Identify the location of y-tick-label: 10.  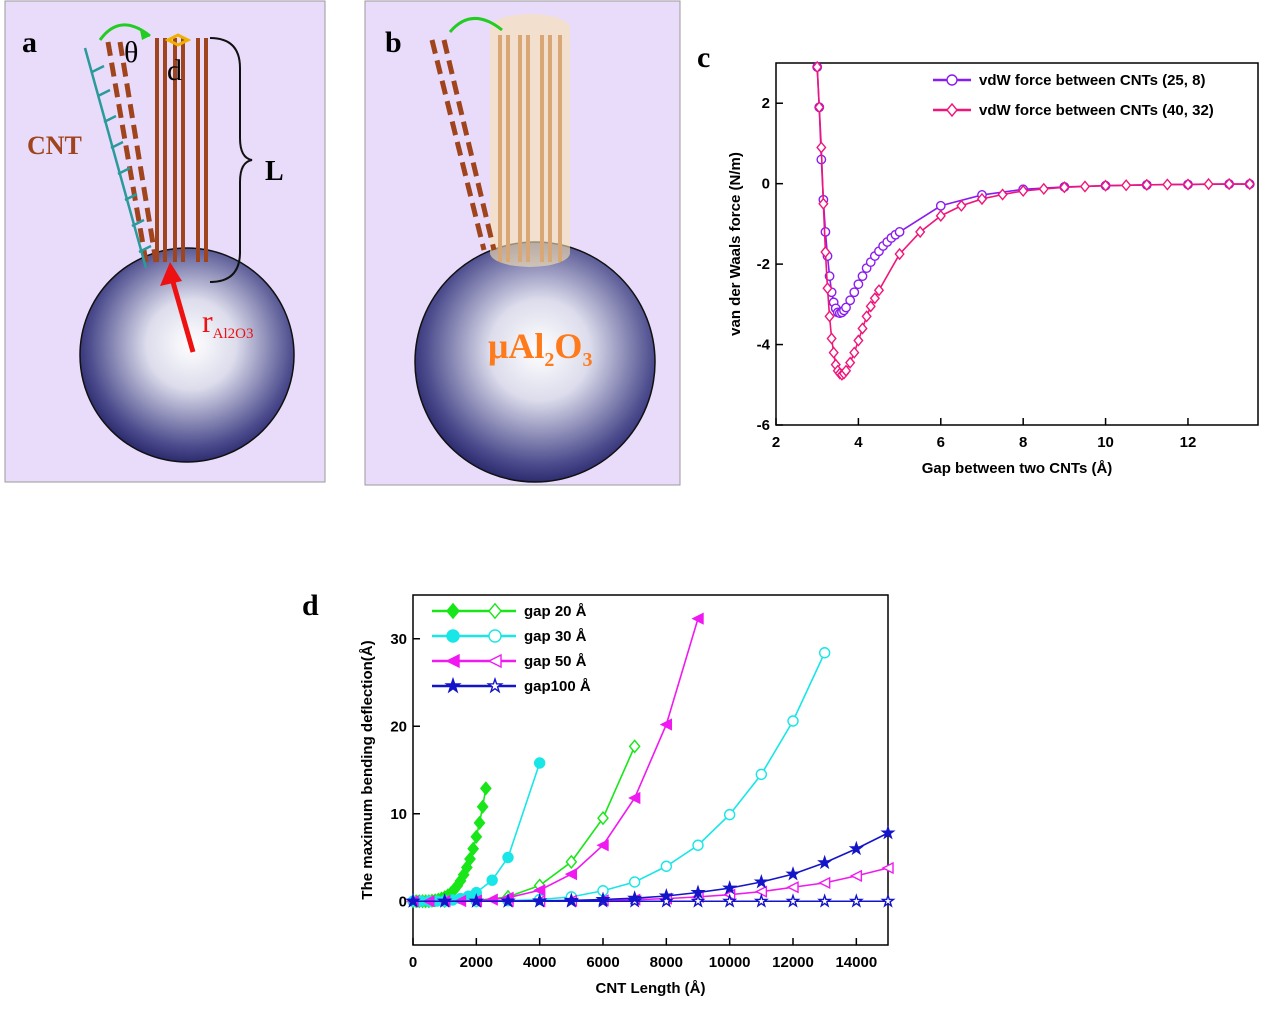
(398, 814).